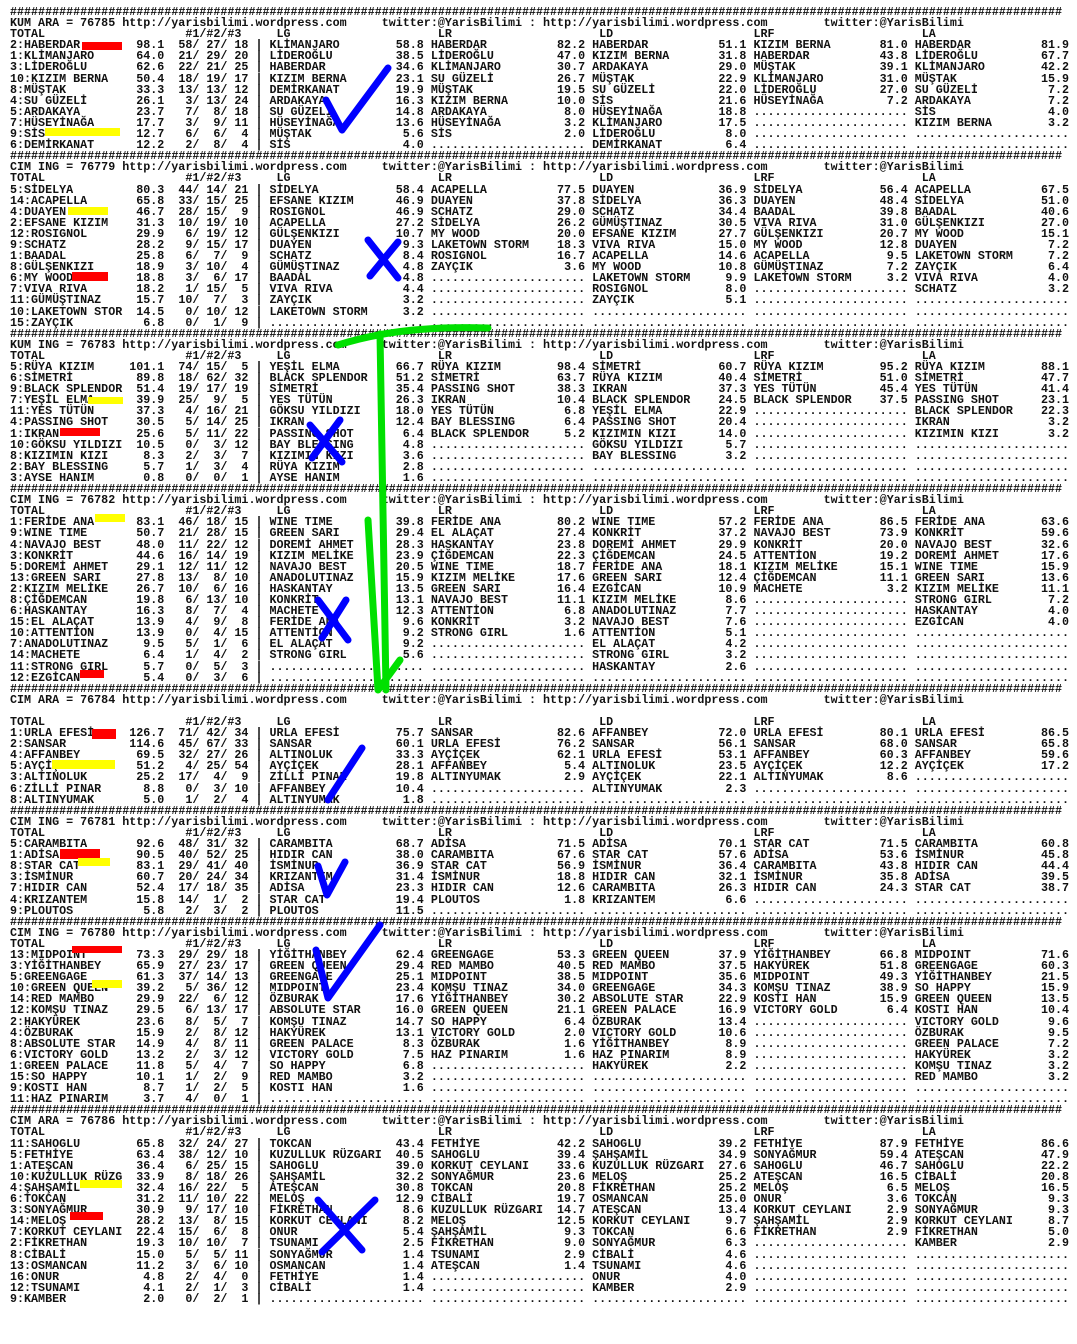  Describe the element at coordinates (413, 1221) in the screenshot. I see `lg-value: 8.2` at that location.